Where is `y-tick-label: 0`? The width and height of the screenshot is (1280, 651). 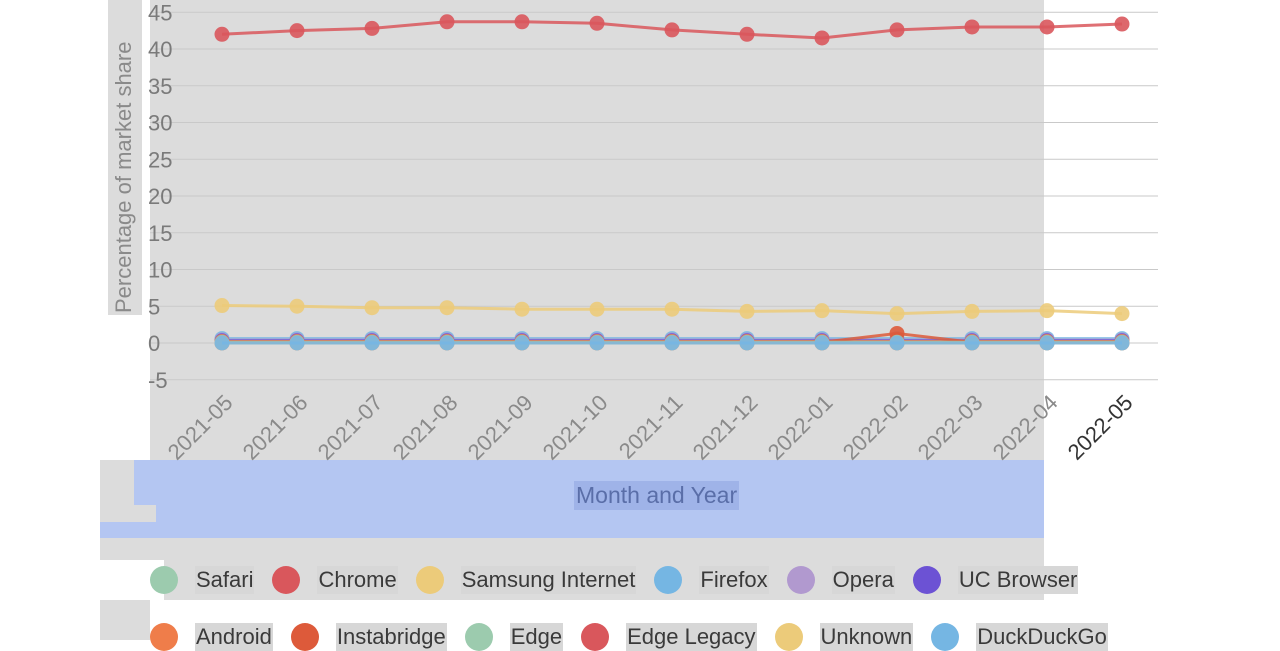 y-tick-label: 0 is located at coordinates (154, 343).